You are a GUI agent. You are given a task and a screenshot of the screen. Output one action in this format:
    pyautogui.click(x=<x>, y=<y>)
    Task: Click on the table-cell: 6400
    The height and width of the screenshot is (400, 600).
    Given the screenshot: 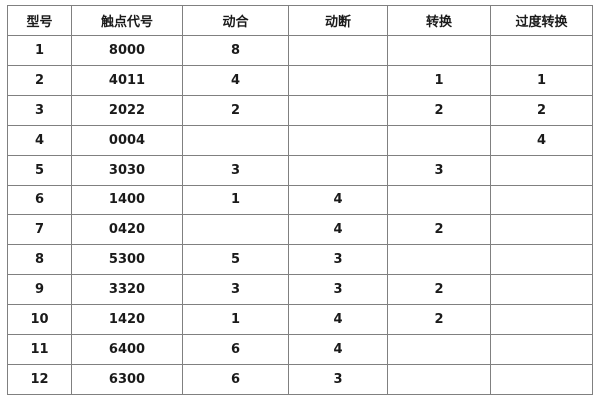 What is the action you would take?
    pyautogui.click(x=127, y=349)
    